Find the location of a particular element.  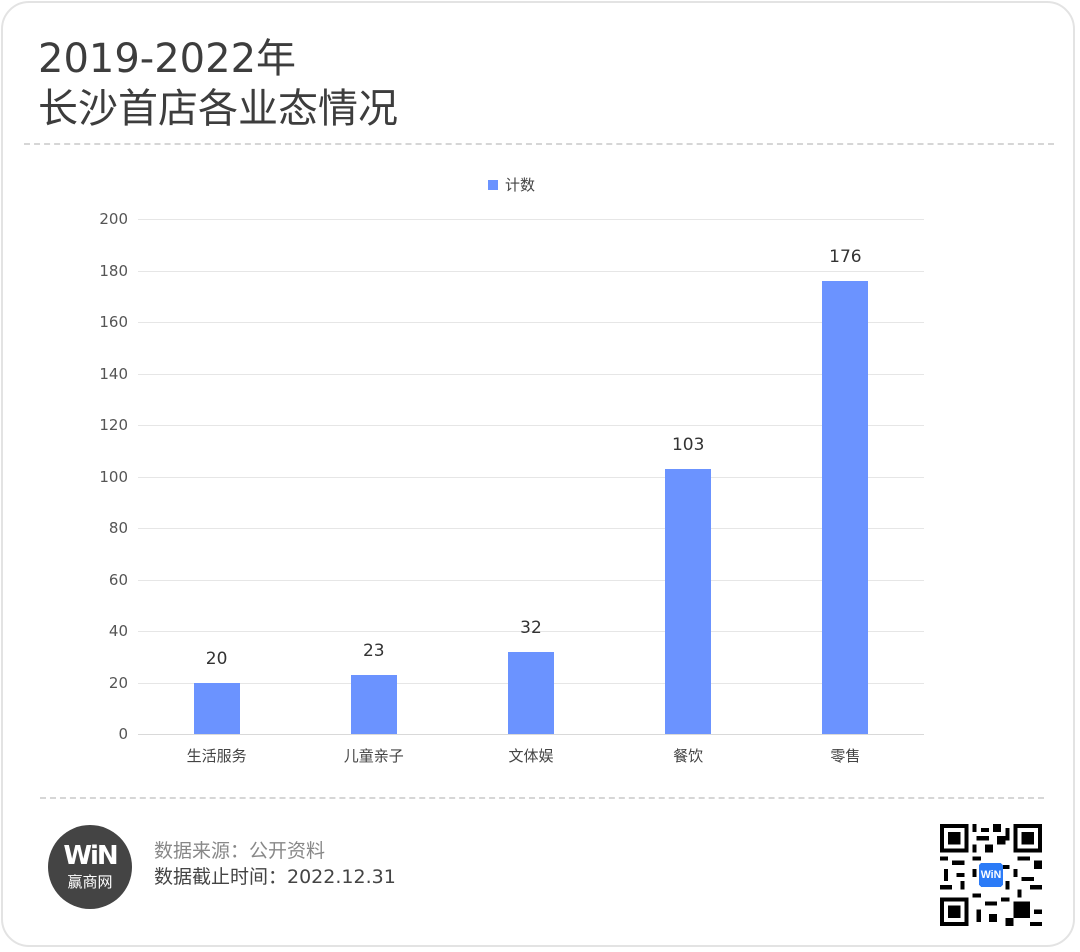

y-tick-label: 60 is located at coordinates (118, 579).